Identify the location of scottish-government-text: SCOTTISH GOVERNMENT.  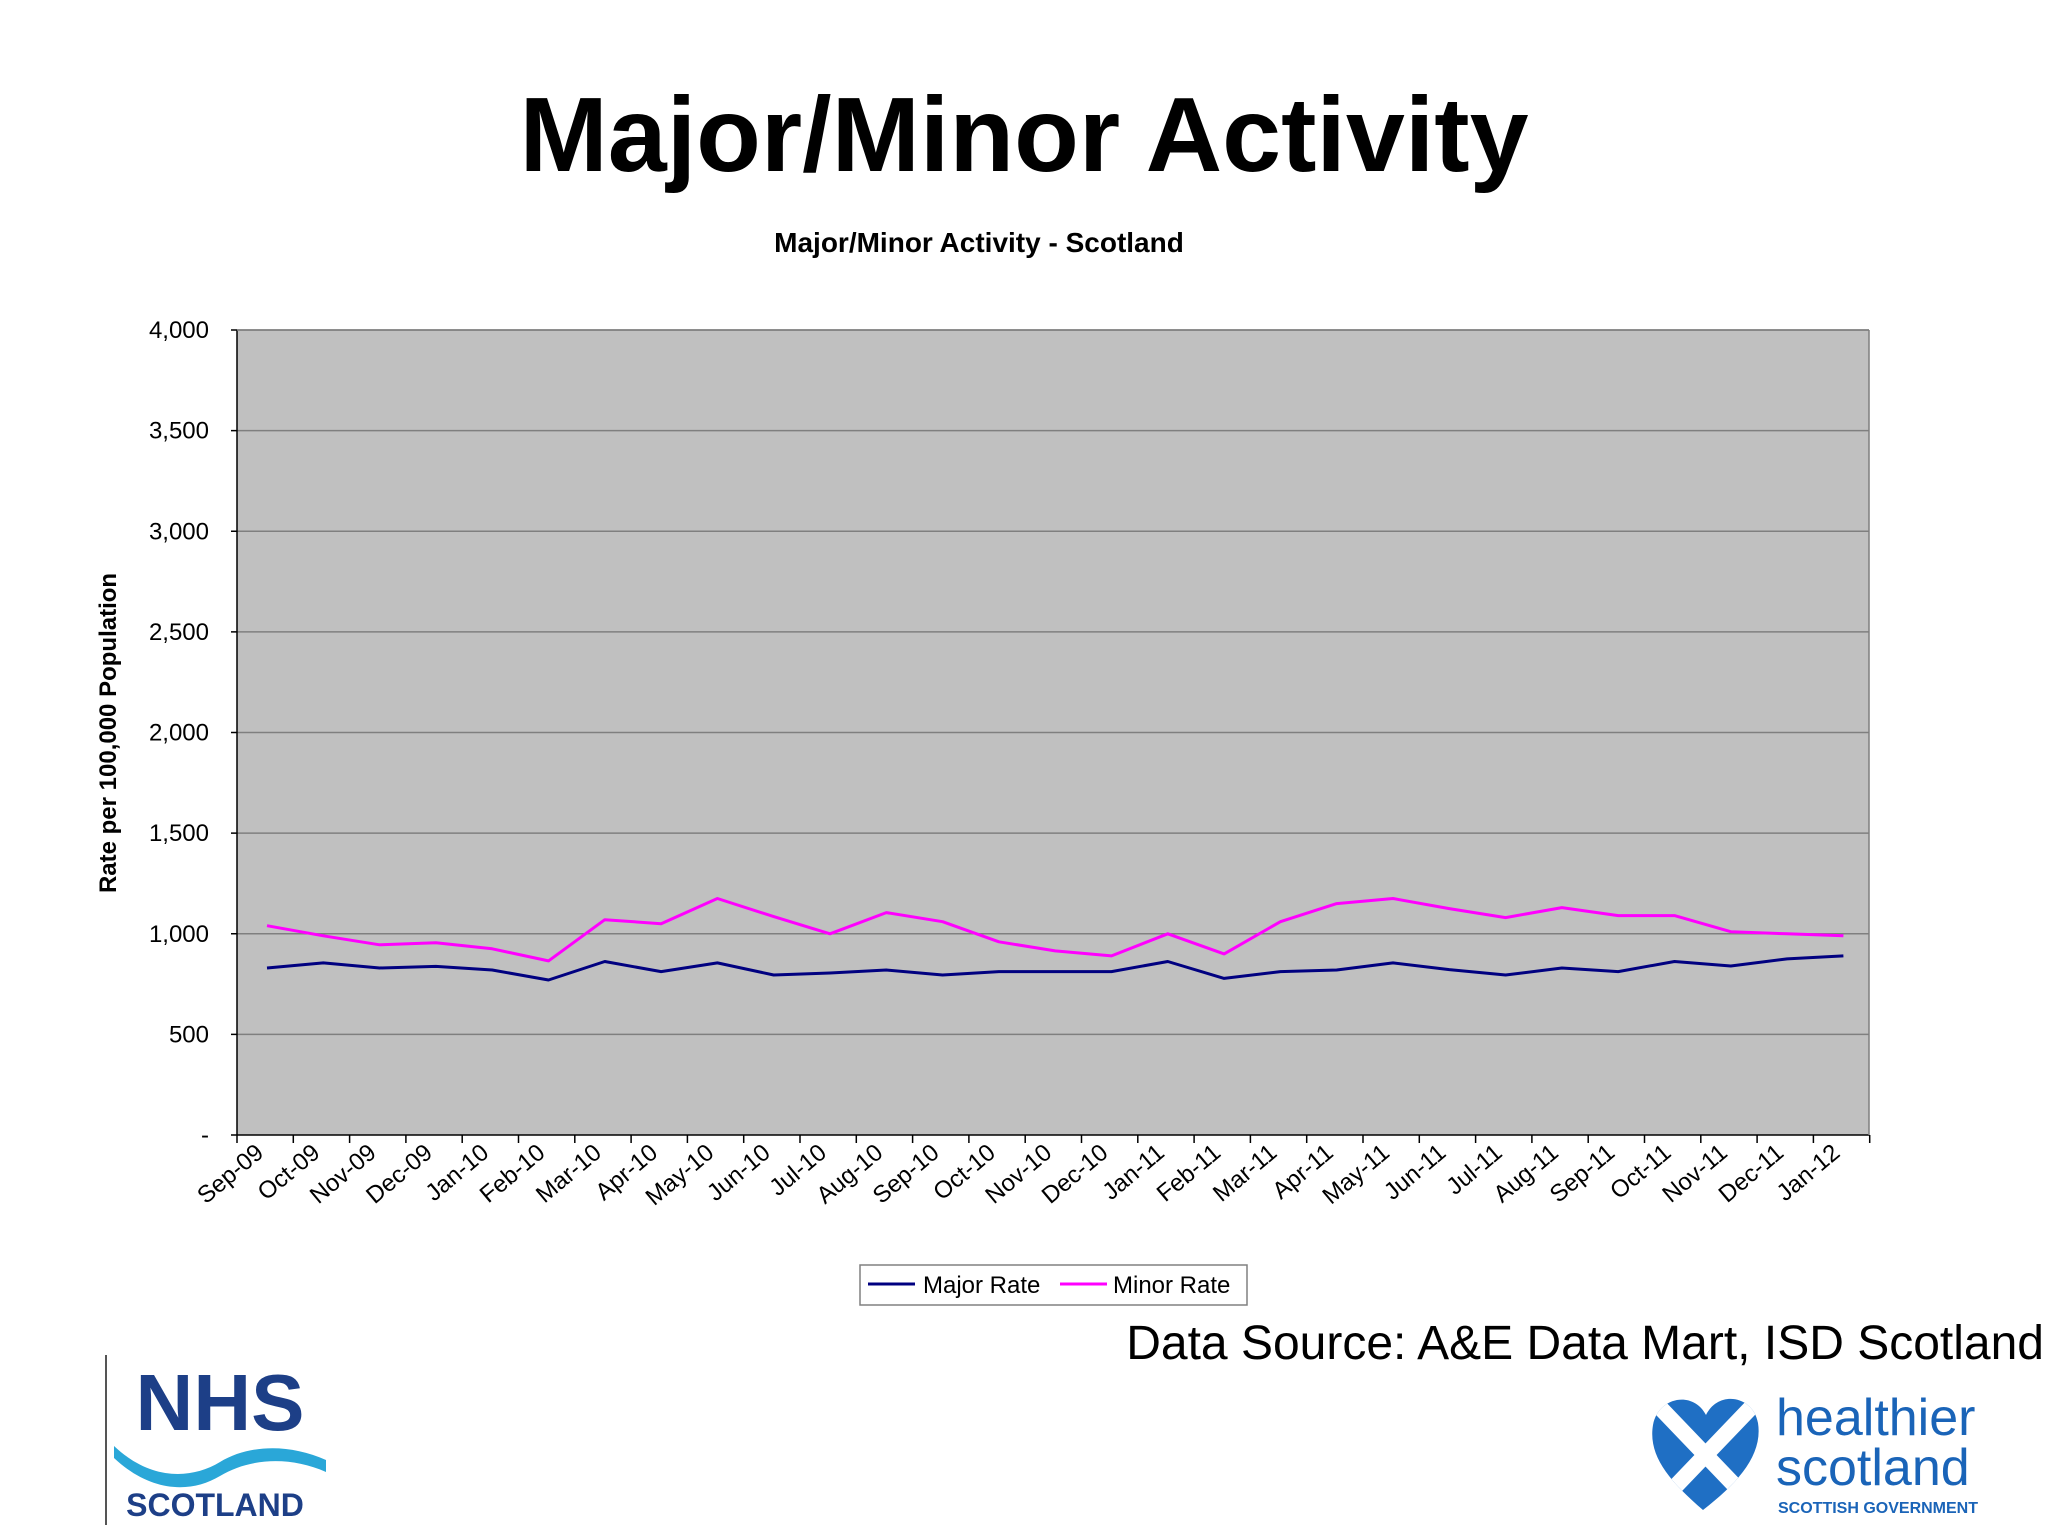
(1878, 1508).